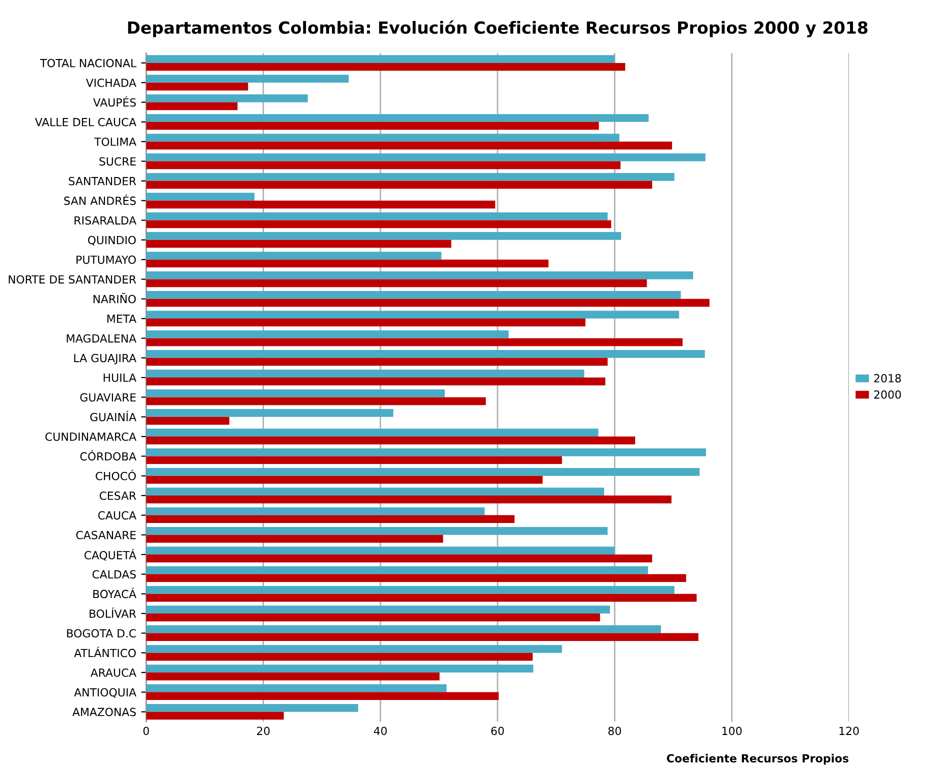 This screenshot has height=781, width=937. What do you see at coordinates (105, 652) in the screenshot?
I see `y-tick-label: ATLÁNTICO` at bounding box center [105, 652].